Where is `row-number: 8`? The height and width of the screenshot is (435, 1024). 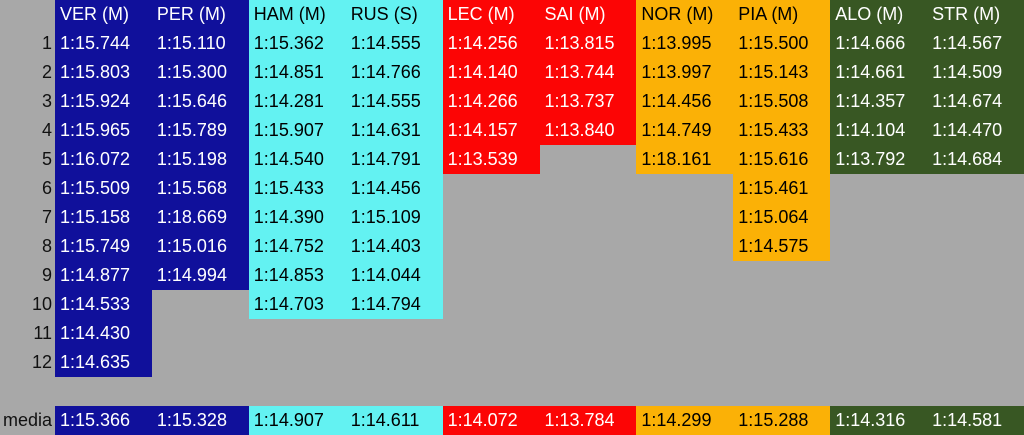
row-number: 8 is located at coordinates (46, 246).